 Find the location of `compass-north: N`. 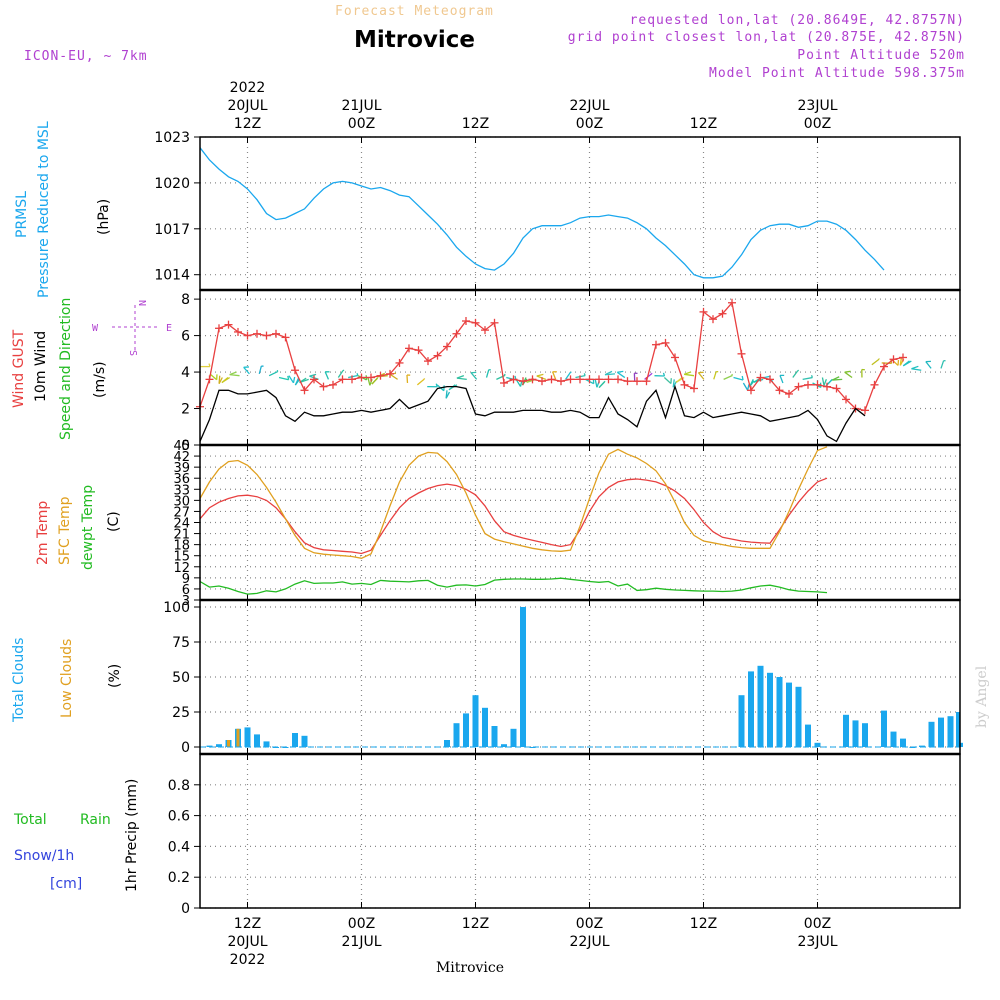

compass-north: N is located at coordinates (141, 303).